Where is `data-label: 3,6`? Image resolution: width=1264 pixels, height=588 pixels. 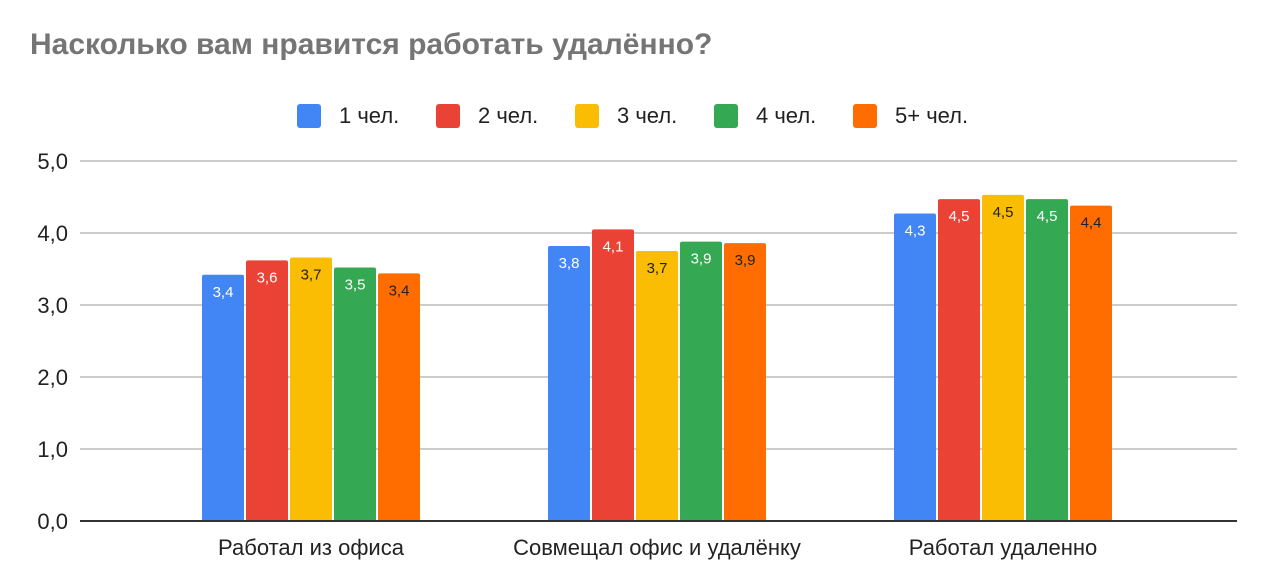 data-label: 3,6 is located at coordinates (267, 277).